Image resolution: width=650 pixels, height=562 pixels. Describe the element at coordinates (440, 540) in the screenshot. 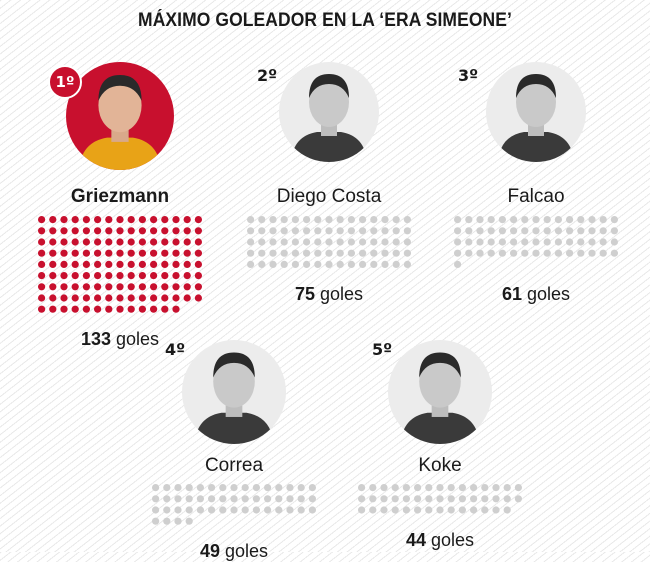

I see `goals-label: 44 goles` at that location.